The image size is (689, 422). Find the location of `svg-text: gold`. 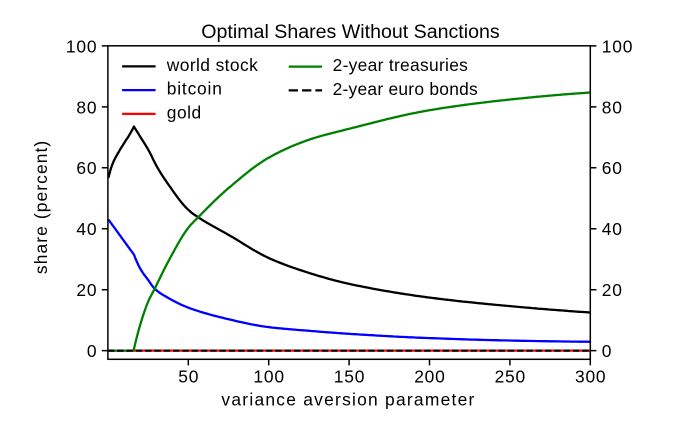

svg-text: gold is located at coordinates (184, 112).